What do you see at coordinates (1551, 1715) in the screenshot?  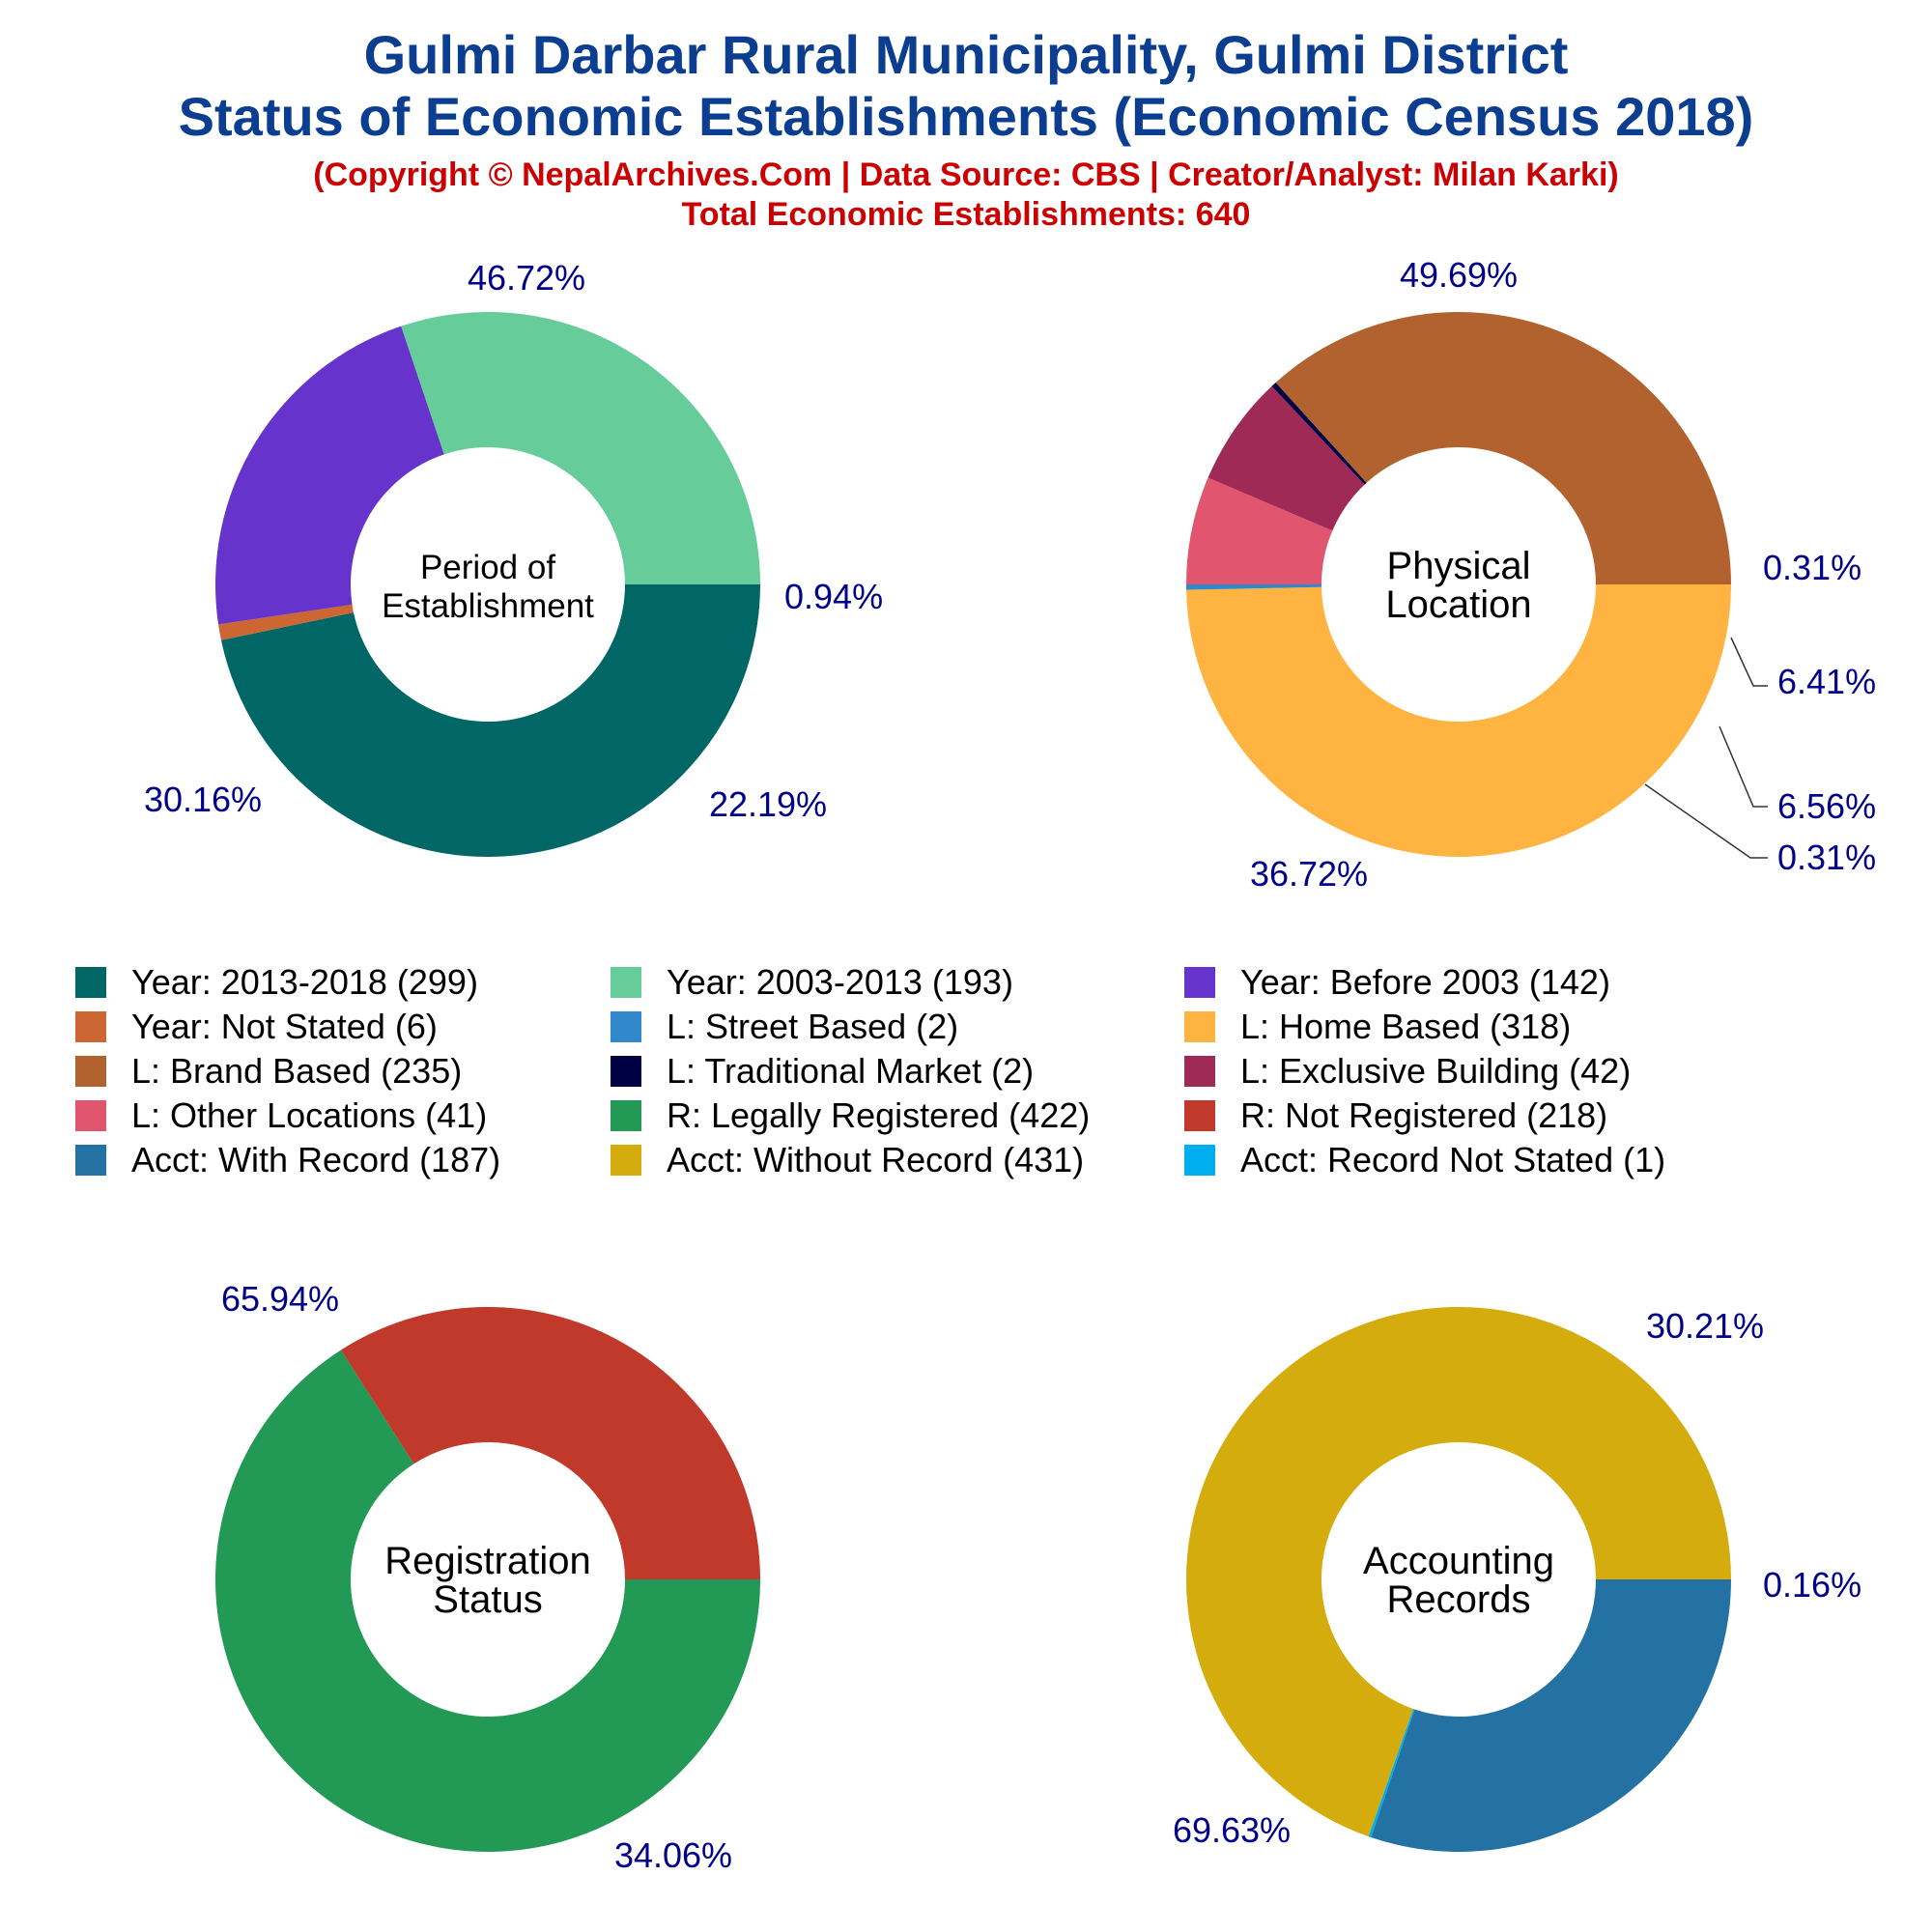 I see `slice-acct-with-record` at bounding box center [1551, 1715].